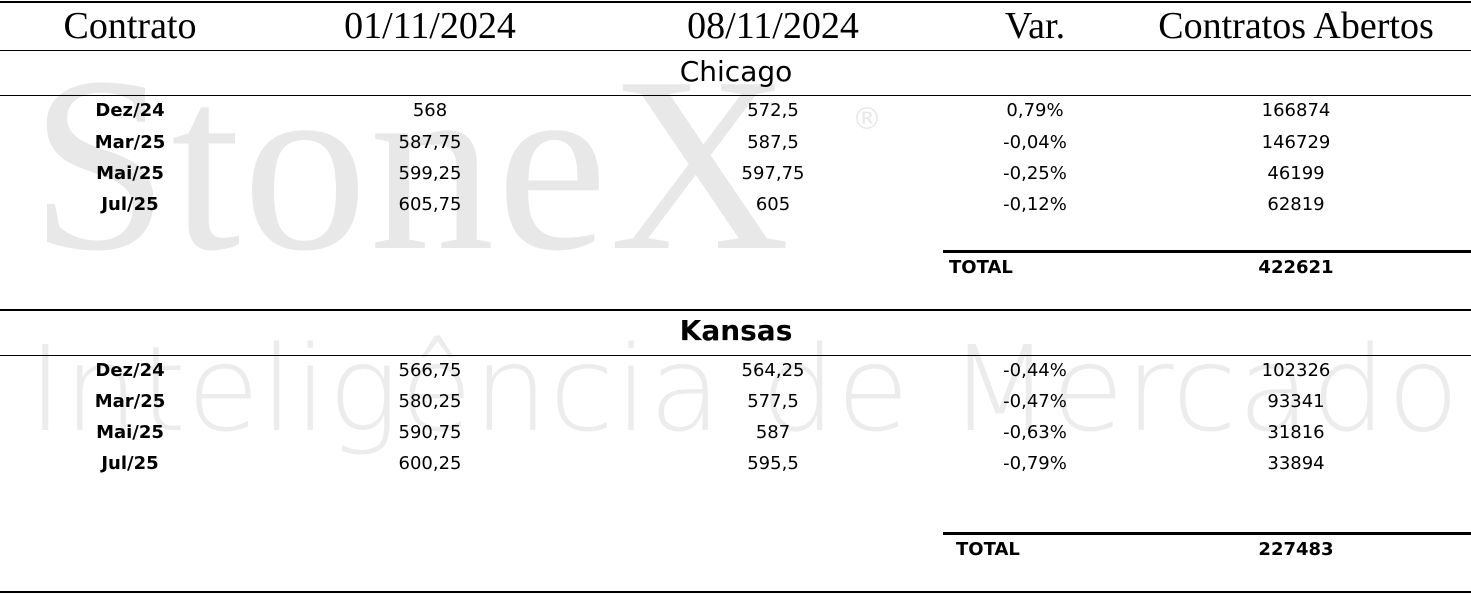 The height and width of the screenshot is (595, 1471). What do you see at coordinates (1296, 432) in the screenshot?
I see `value-cell: 31816` at bounding box center [1296, 432].